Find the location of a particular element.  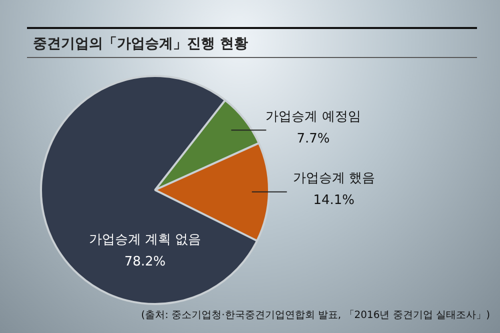

slice-label: 가업승계 계획 없음 is located at coordinates (145, 240).